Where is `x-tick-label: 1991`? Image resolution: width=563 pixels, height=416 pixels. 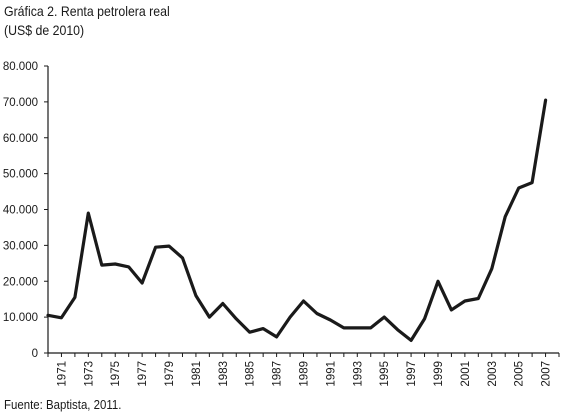
x-tick-label: 1991 is located at coordinates (331, 374).